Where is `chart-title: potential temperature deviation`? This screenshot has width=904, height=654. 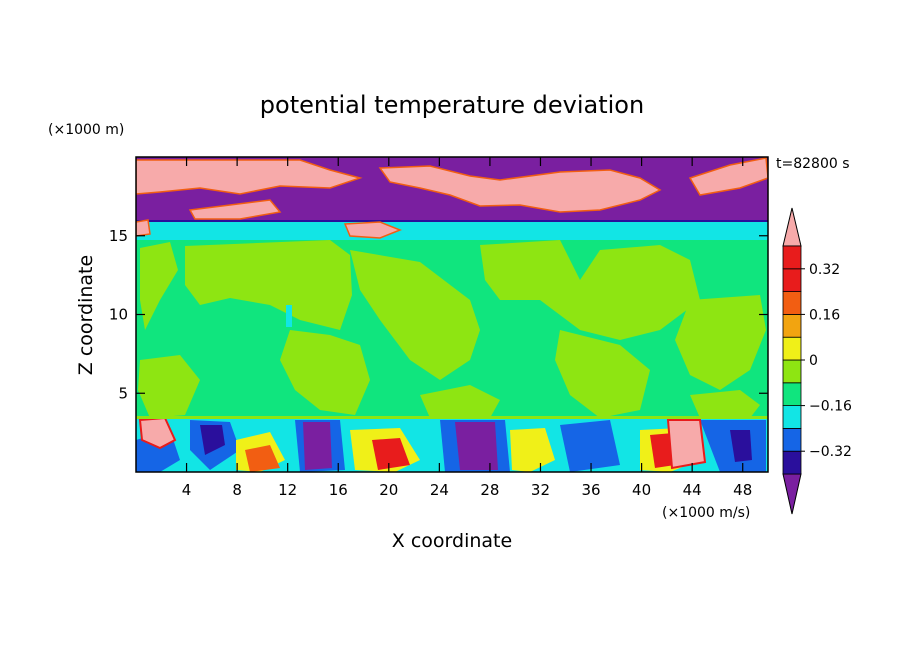 chart-title: potential temperature deviation is located at coordinates (452, 105).